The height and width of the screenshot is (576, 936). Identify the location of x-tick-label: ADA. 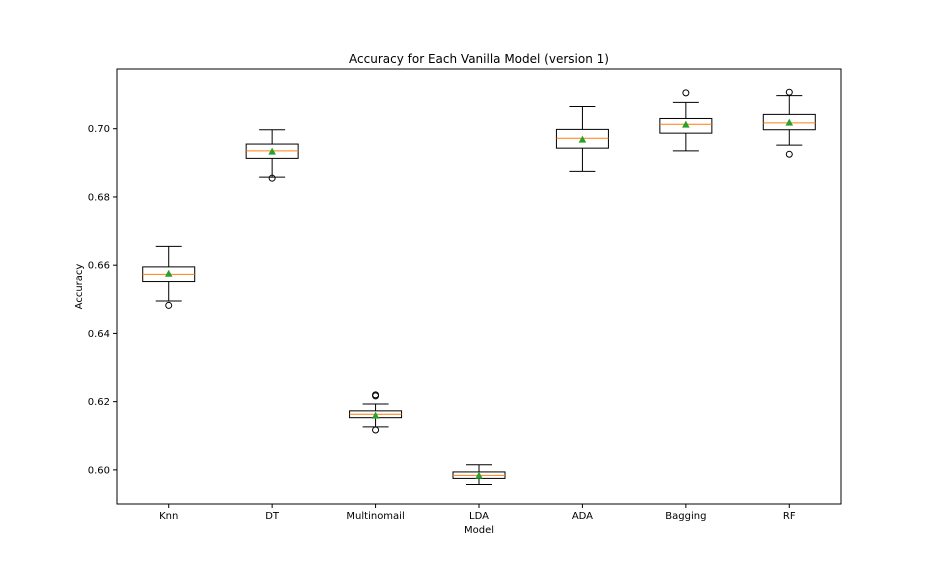
(582, 516).